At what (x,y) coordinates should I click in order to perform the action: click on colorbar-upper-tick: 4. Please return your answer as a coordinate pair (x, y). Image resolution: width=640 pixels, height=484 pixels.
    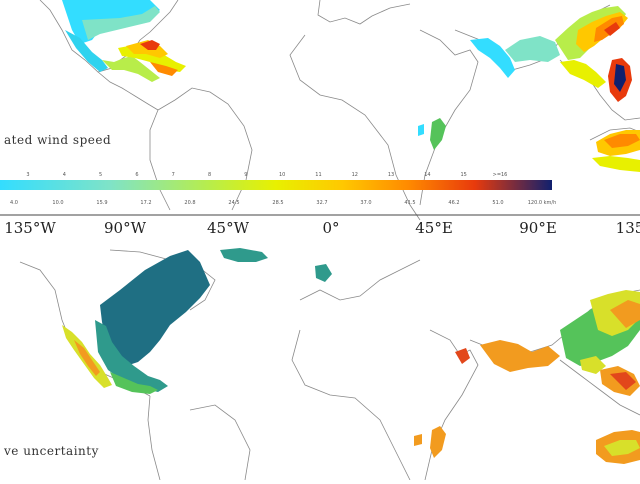
    Looking at the image, I should click on (64, 175).